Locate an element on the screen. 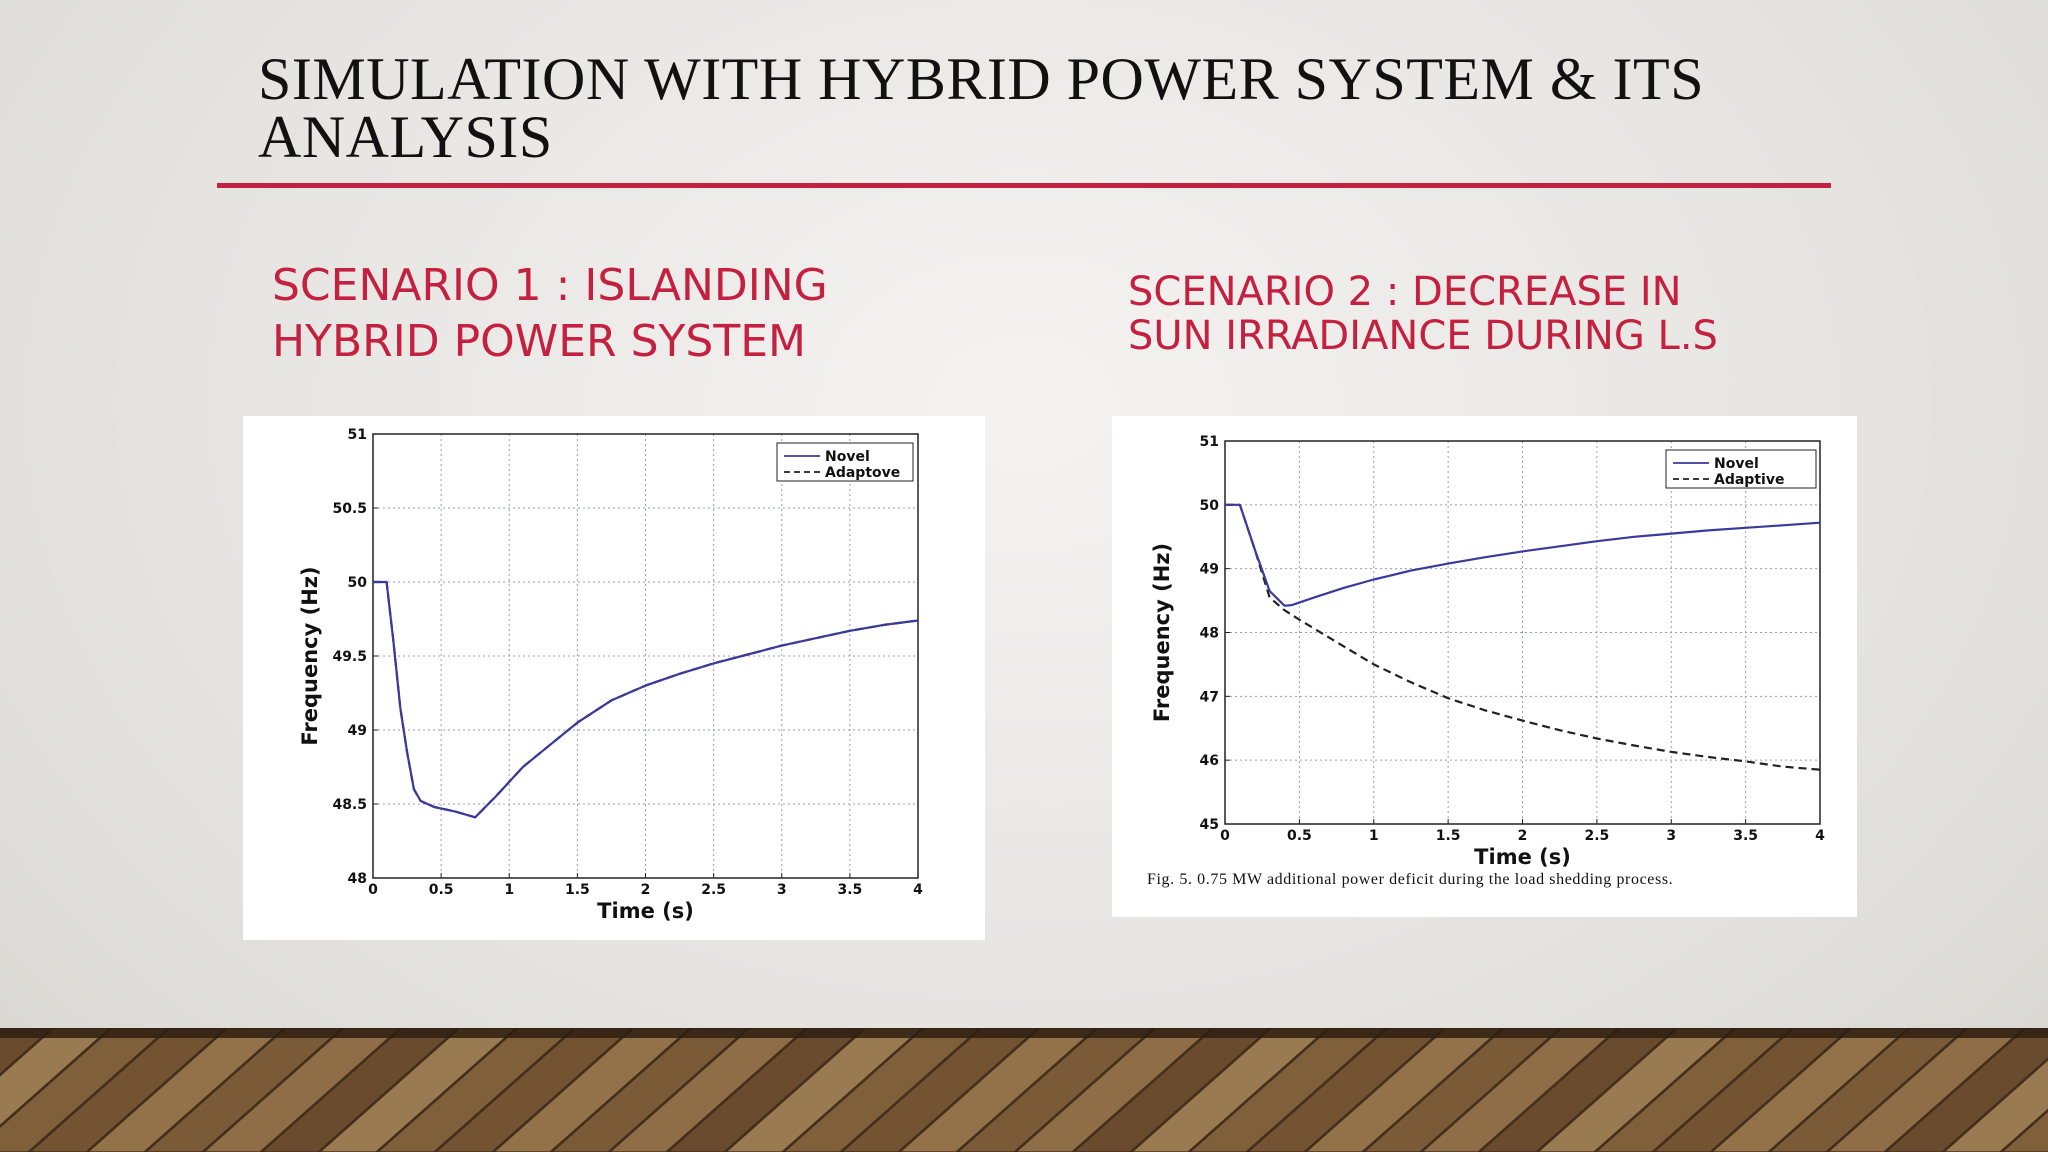  series-line-adaptive is located at coordinates (1523, 637).